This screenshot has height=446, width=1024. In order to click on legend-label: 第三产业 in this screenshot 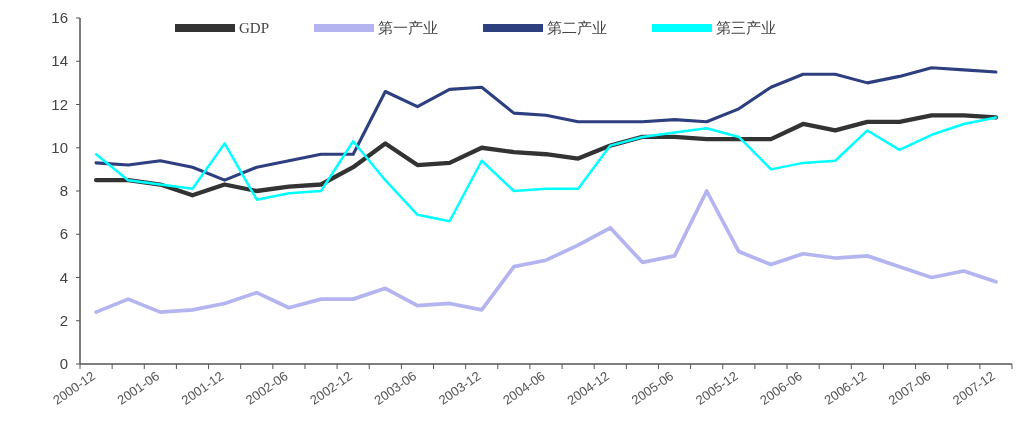, I will do `click(746, 28)`.